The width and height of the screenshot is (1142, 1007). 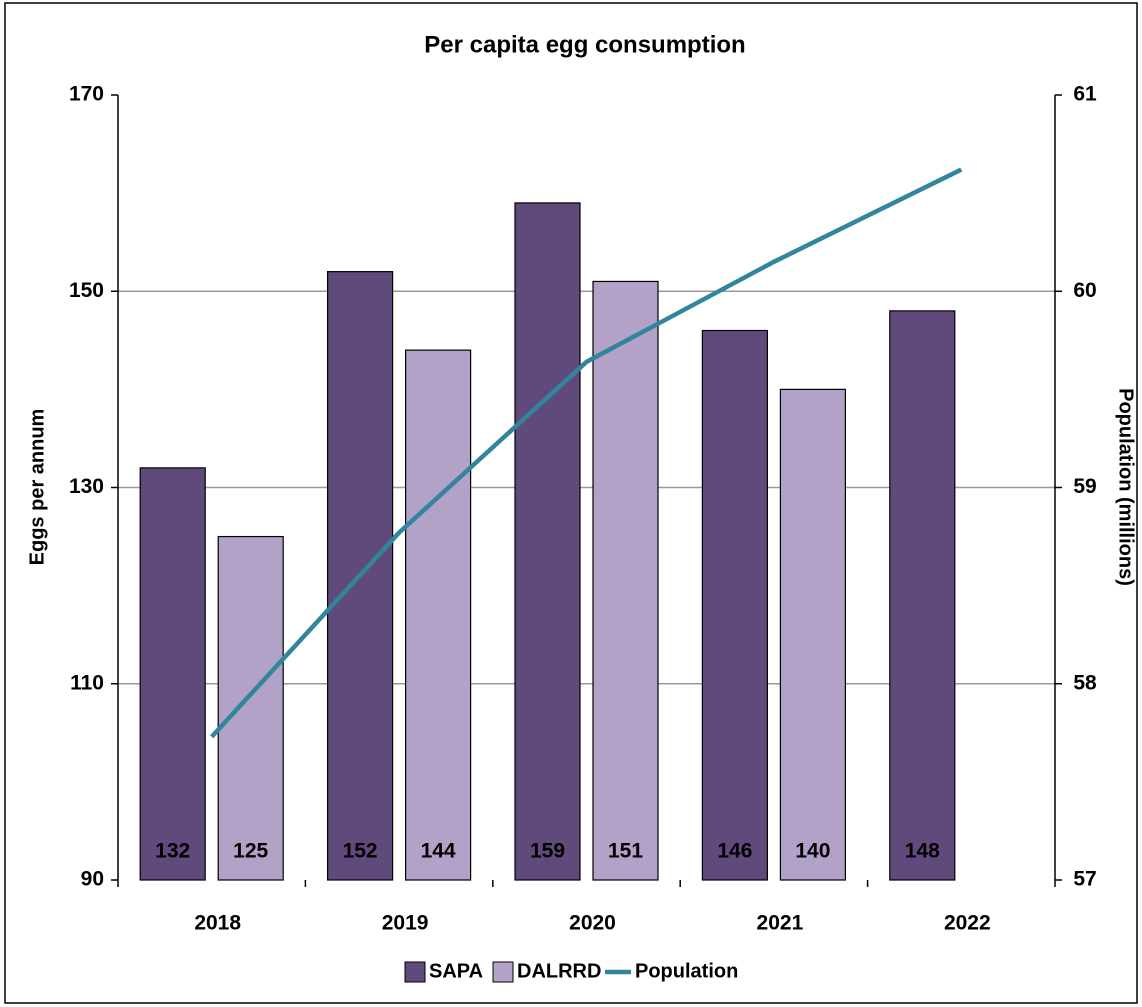 I want to click on y-tick-label: 90, so click(x=92, y=879).